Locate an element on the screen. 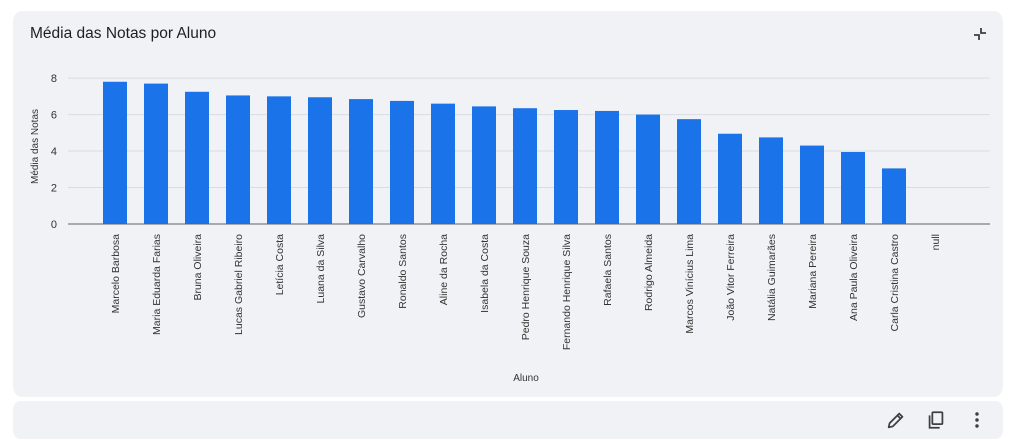 Image resolution: width=1015 pixels, height=447 pixels. x-tick-label: null is located at coordinates (936, 242).